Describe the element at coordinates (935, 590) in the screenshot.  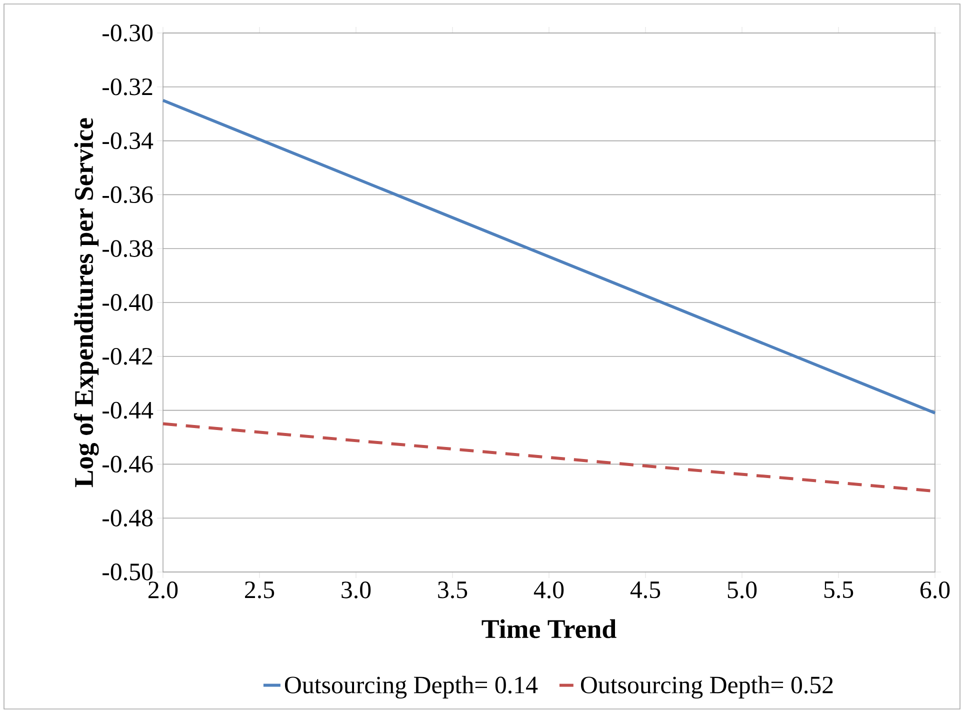
I see `x-tick-label: 6.0` at that location.